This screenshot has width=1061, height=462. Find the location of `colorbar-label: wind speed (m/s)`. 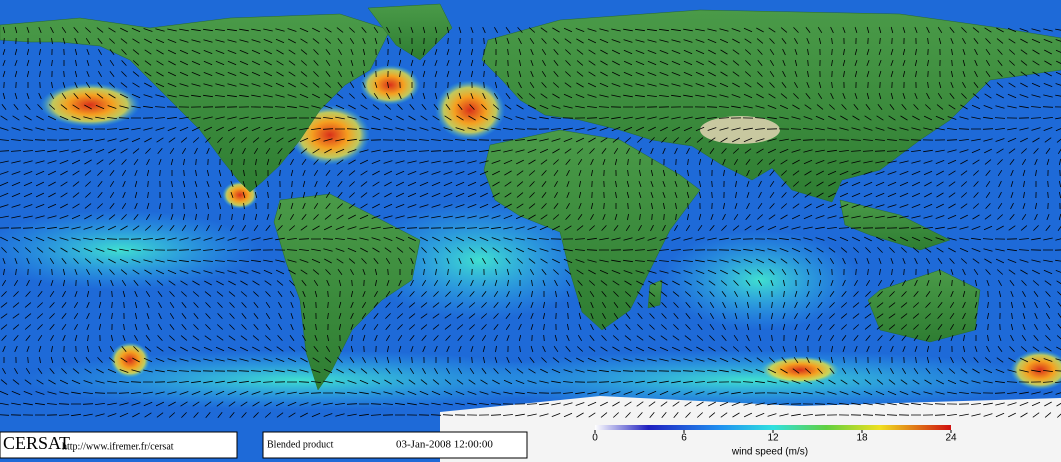

colorbar-label: wind speed (m/s) is located at coordinates (769, 452).